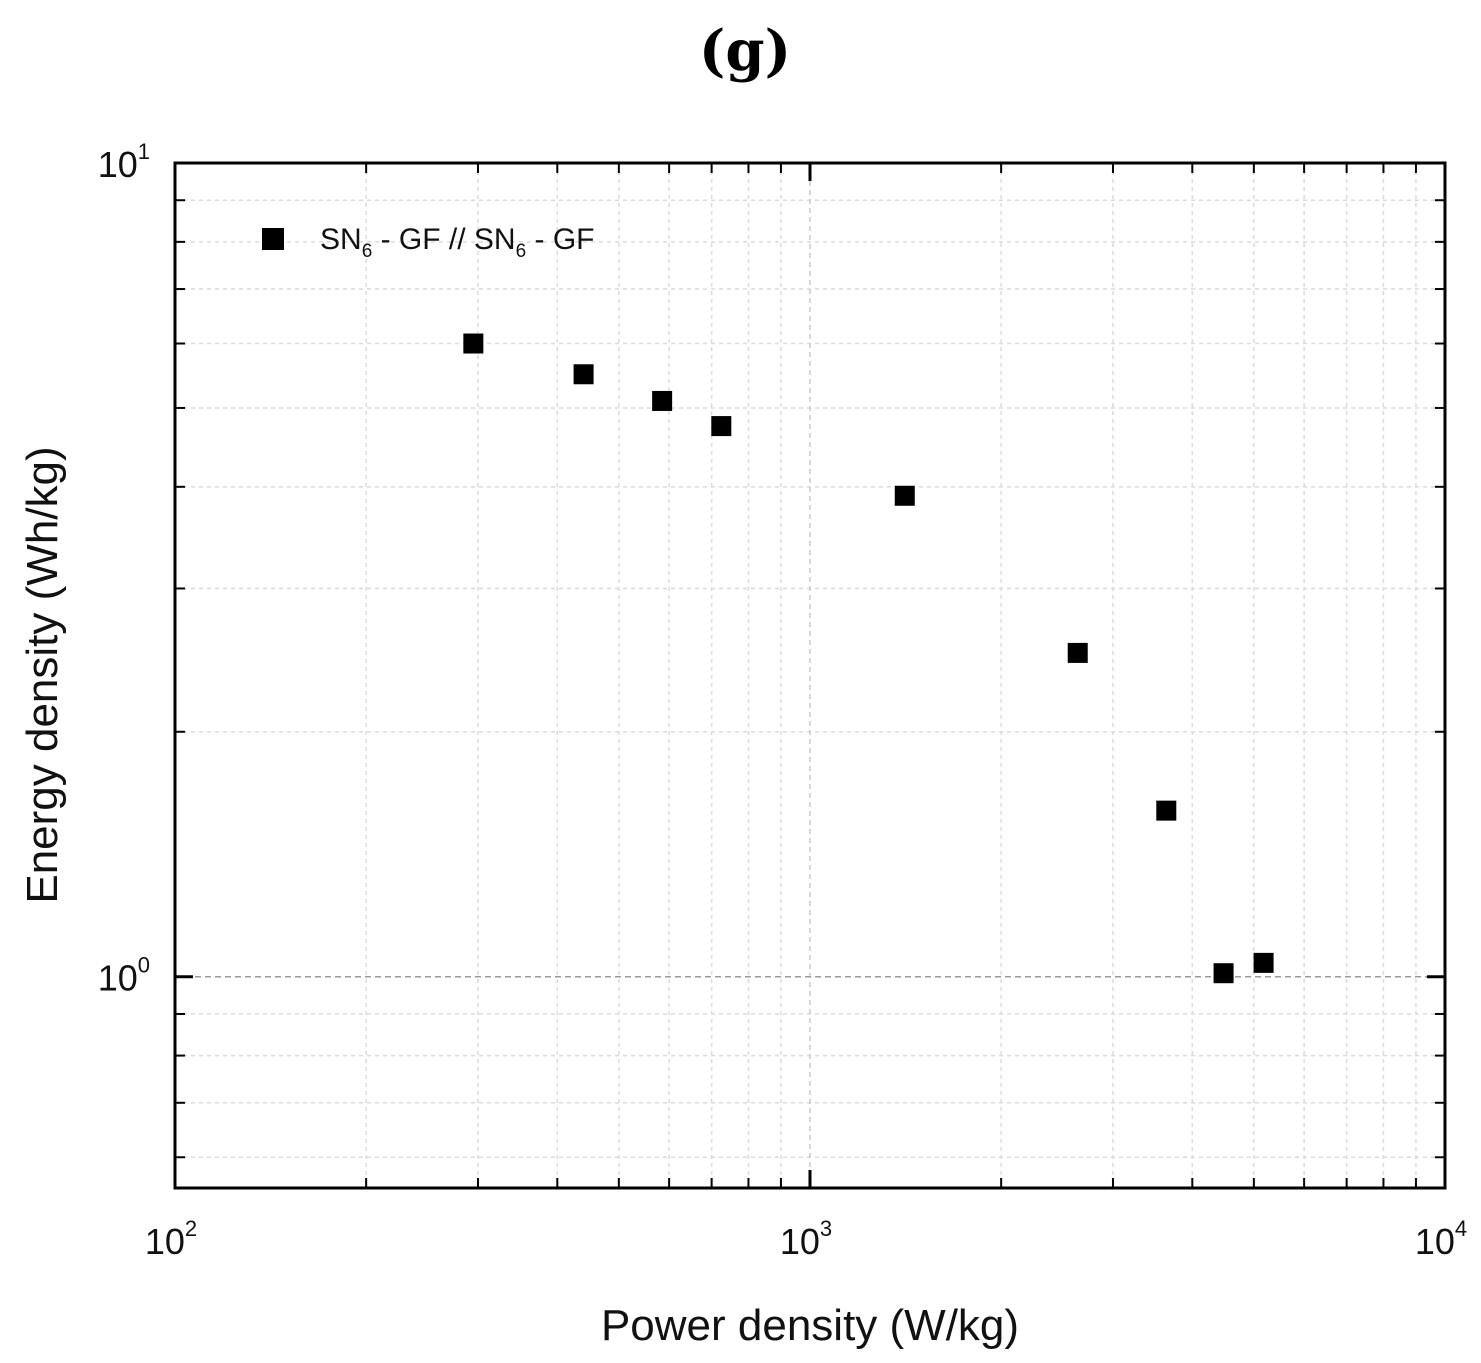  What do you see at coordinates (560, 239) in the screenshot?
I see `legend-text-part: - GF` at bounding box center [560, 239].